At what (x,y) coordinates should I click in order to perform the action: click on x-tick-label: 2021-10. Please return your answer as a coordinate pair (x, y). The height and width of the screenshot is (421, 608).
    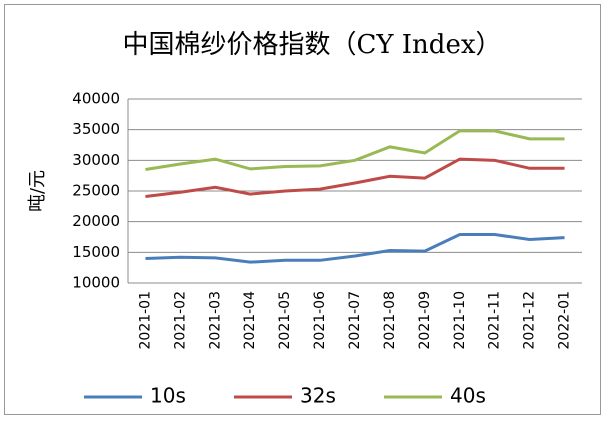
    Looking at the image, I should click on (460, 320).